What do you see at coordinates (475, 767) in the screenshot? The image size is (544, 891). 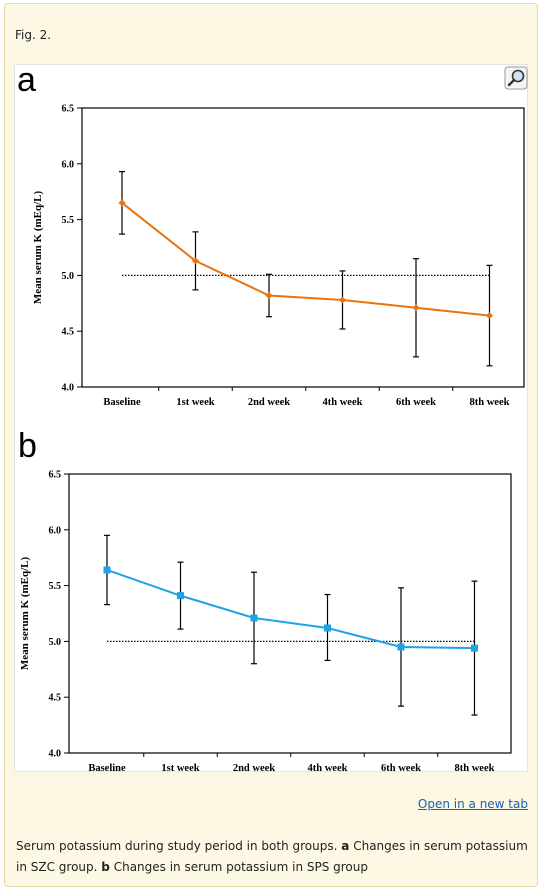 I see `panel-b-x-tick-label: 8th week` at bounding box center [475, 767].